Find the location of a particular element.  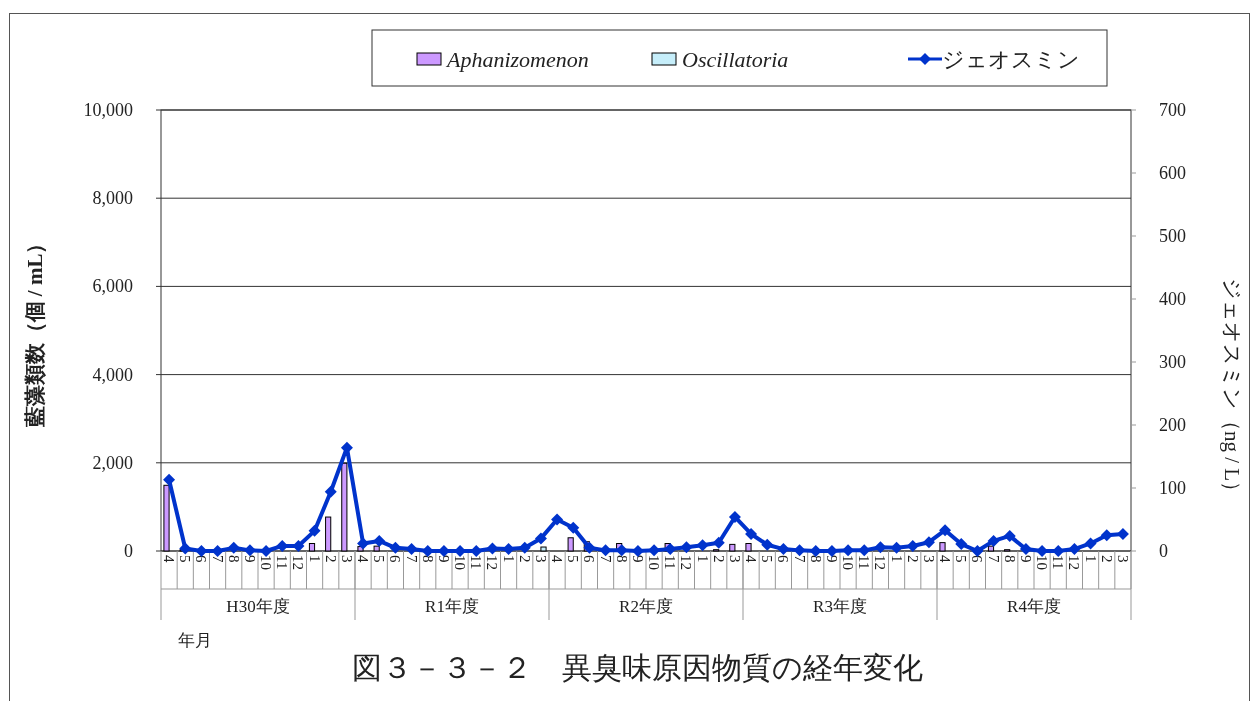

text: R2年度 is located at coordinates (646, 606).